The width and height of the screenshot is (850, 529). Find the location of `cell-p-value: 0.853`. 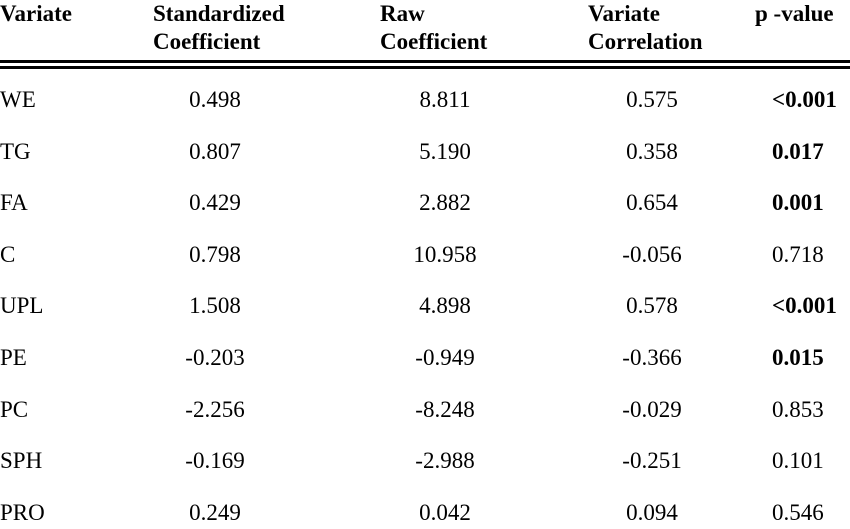

cell-p-value: 0.853 is located at coordinates (798, 409).